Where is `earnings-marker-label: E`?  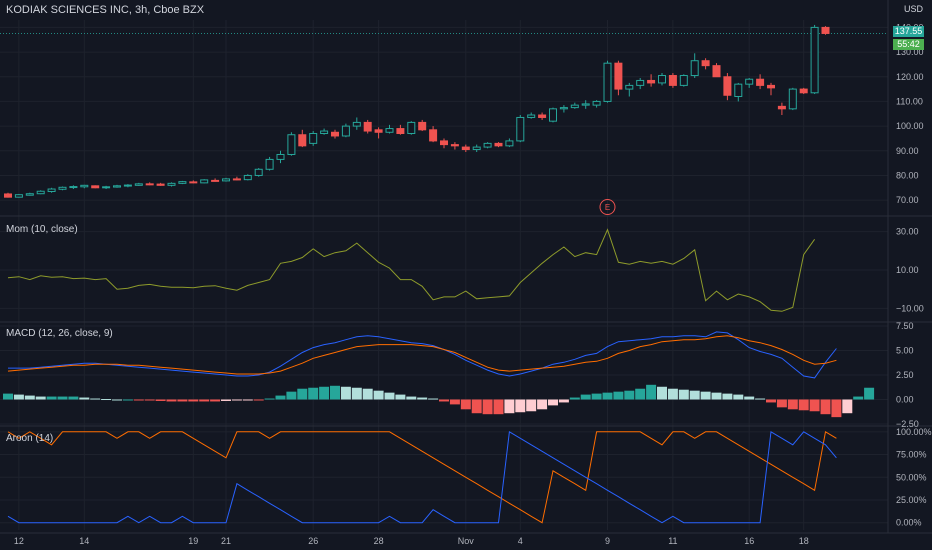 earnings-marker-label: E is located at coordinates (607, 207).